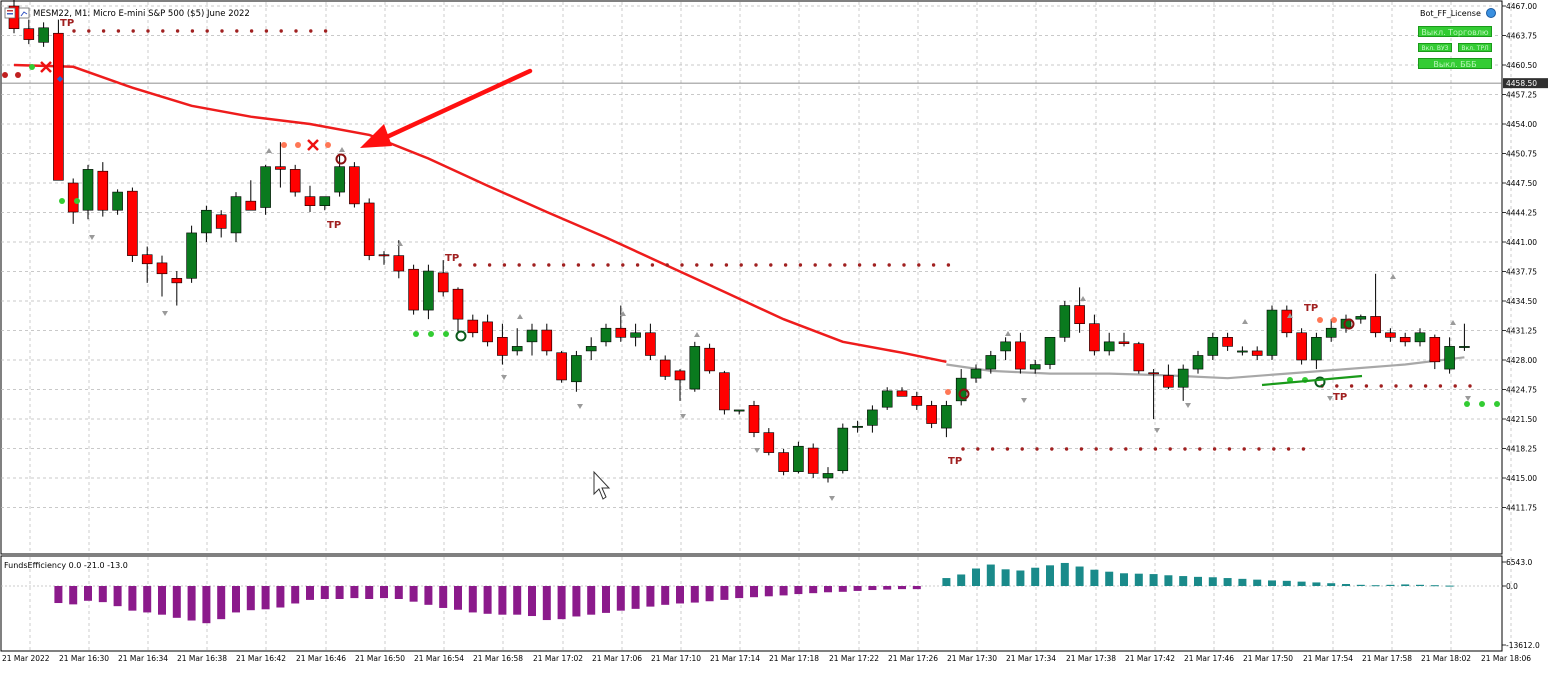 The image size is (1550, 681). Describe the element at coordinates (60, 79) in the screenshot. I see `entry-diamond-icon` at that location.